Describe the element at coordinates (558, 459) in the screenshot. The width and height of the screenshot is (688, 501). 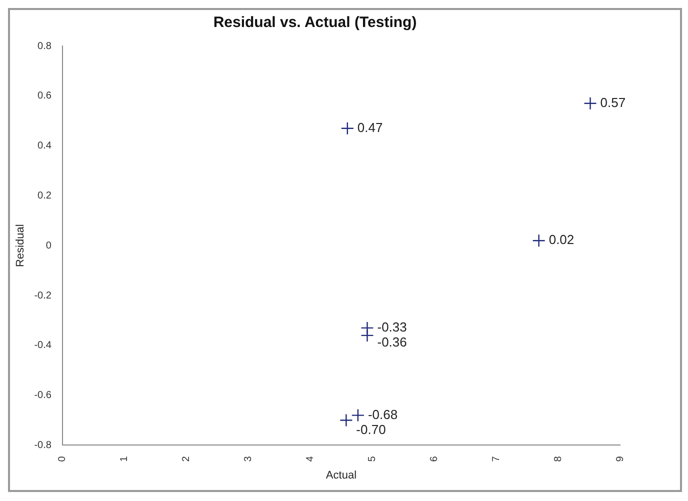
I see `x-tick-label: 8` at that location.